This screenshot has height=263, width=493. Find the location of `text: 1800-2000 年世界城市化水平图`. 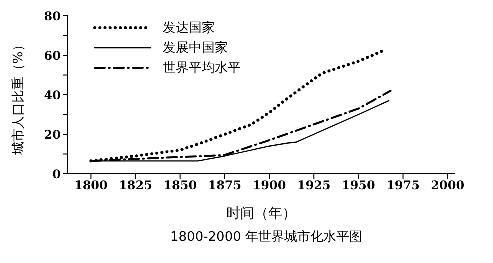

text: 1800-2000 年世界城市化水平图 is located at coordinates (267, 237).